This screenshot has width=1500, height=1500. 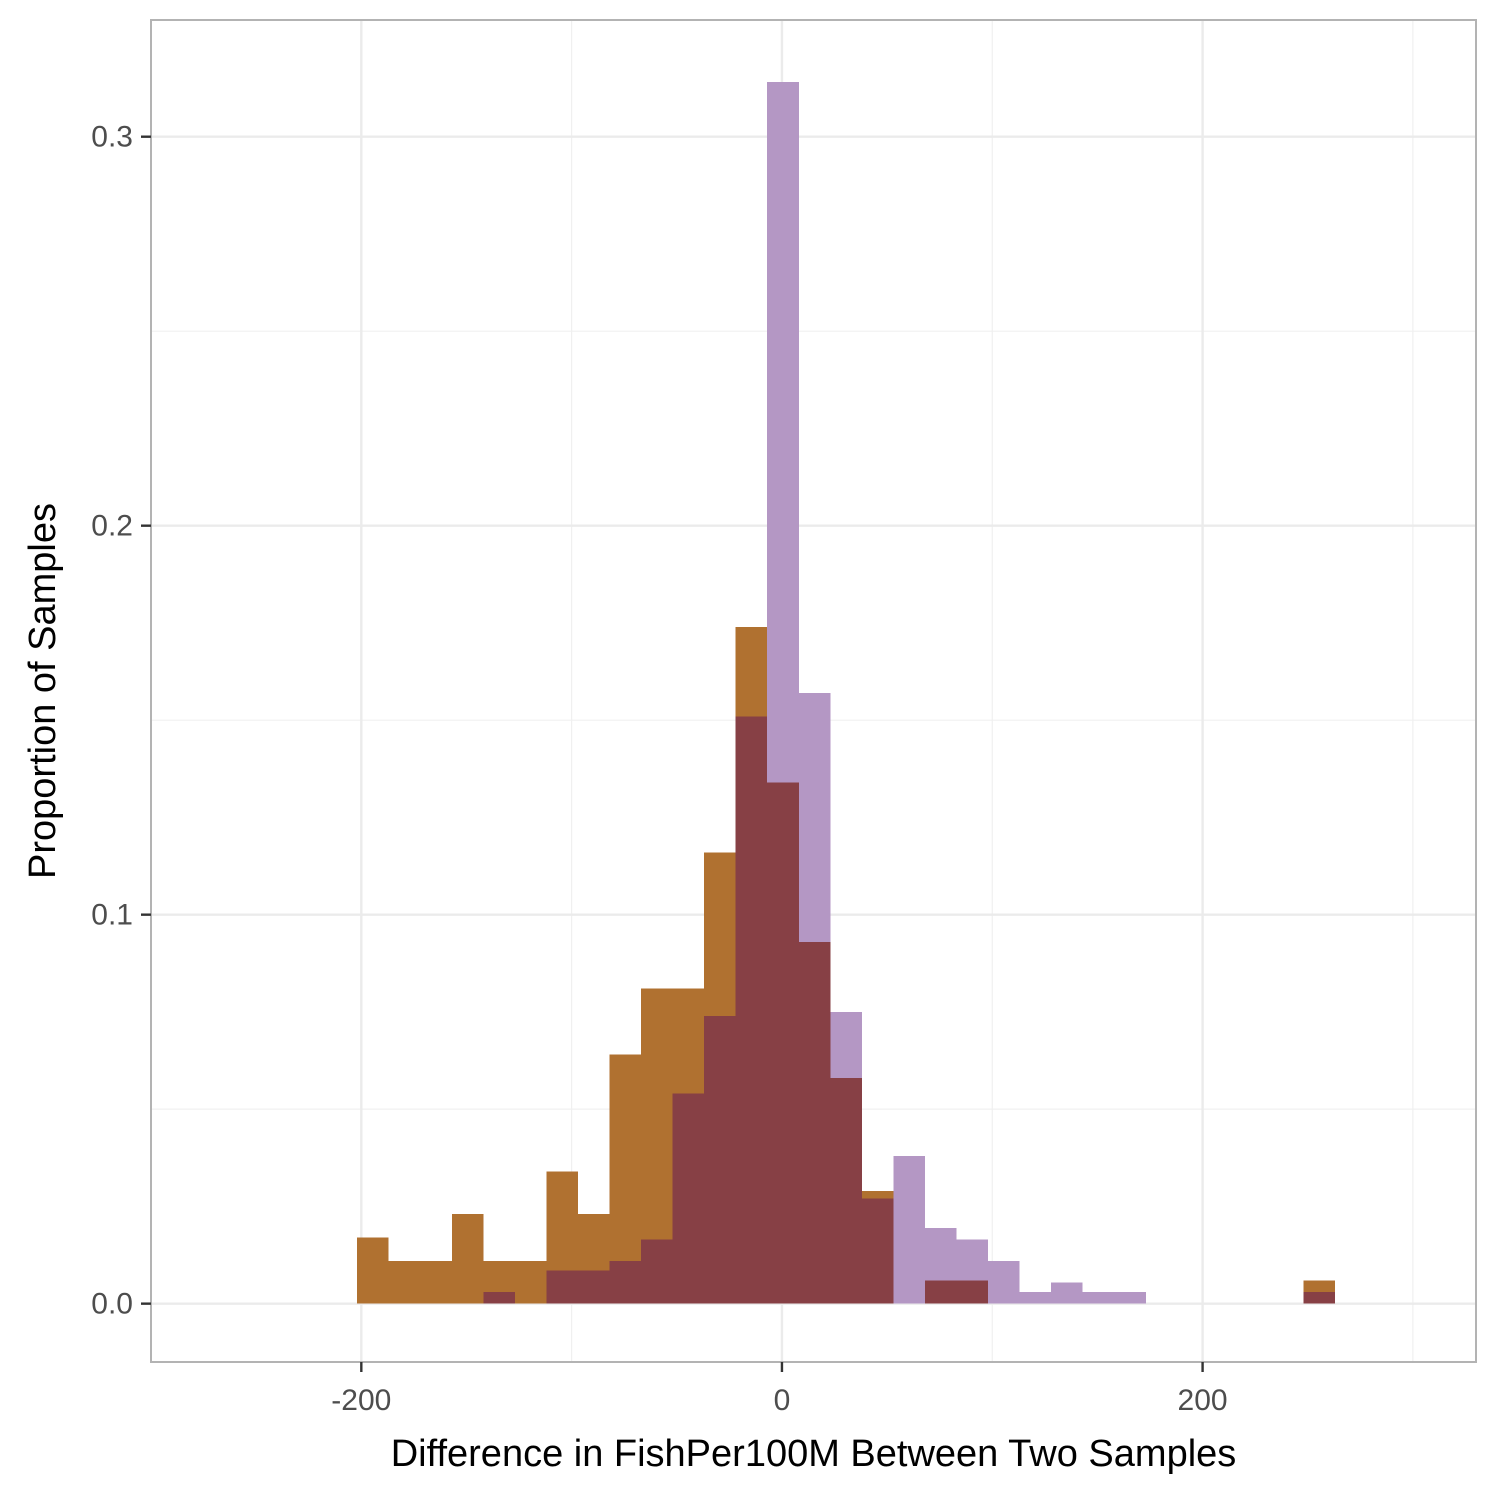 I want to click on x-axis: -200 0 200, so click(x=779, y=1389).